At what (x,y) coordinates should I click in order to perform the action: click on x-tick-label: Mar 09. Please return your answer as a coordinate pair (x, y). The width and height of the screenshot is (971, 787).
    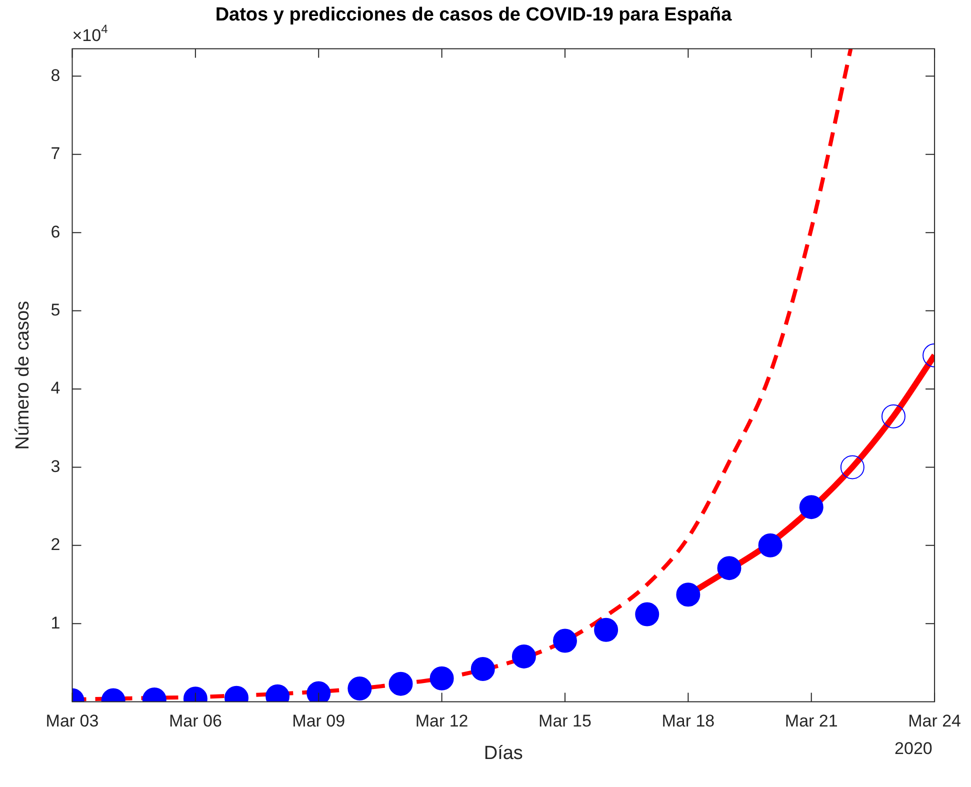
    Looking at the image, I should click on (319, 721).